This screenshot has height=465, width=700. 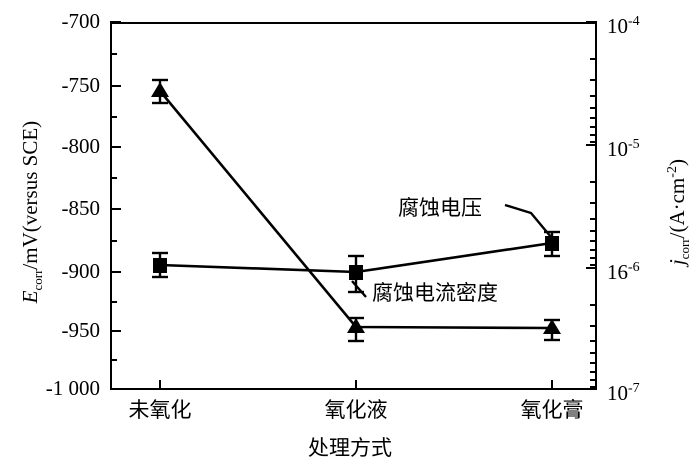 What do you see at coordinates (81, 271) in the screenshot?
I see `y-tick-label-left: -900` at bounding box center [81, 271].